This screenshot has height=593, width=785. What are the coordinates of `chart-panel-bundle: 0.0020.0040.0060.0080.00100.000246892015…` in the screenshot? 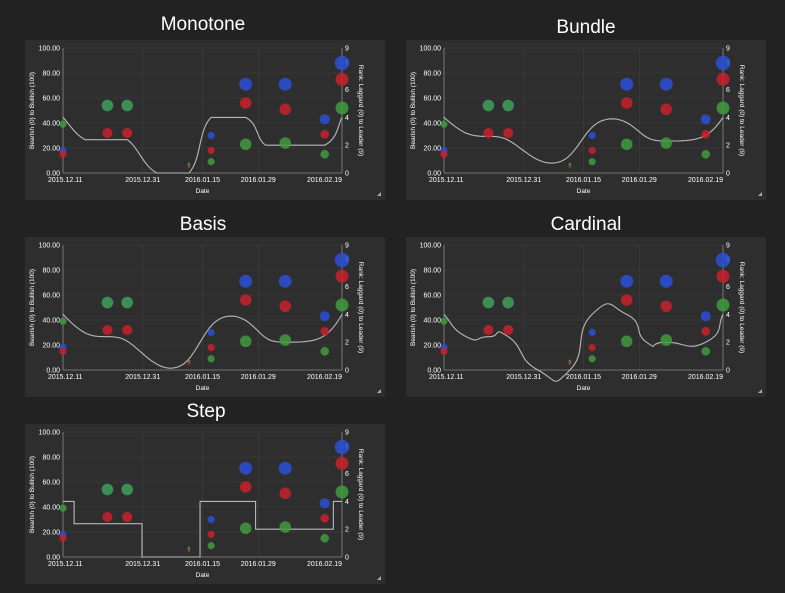 It's located at (586, 120).